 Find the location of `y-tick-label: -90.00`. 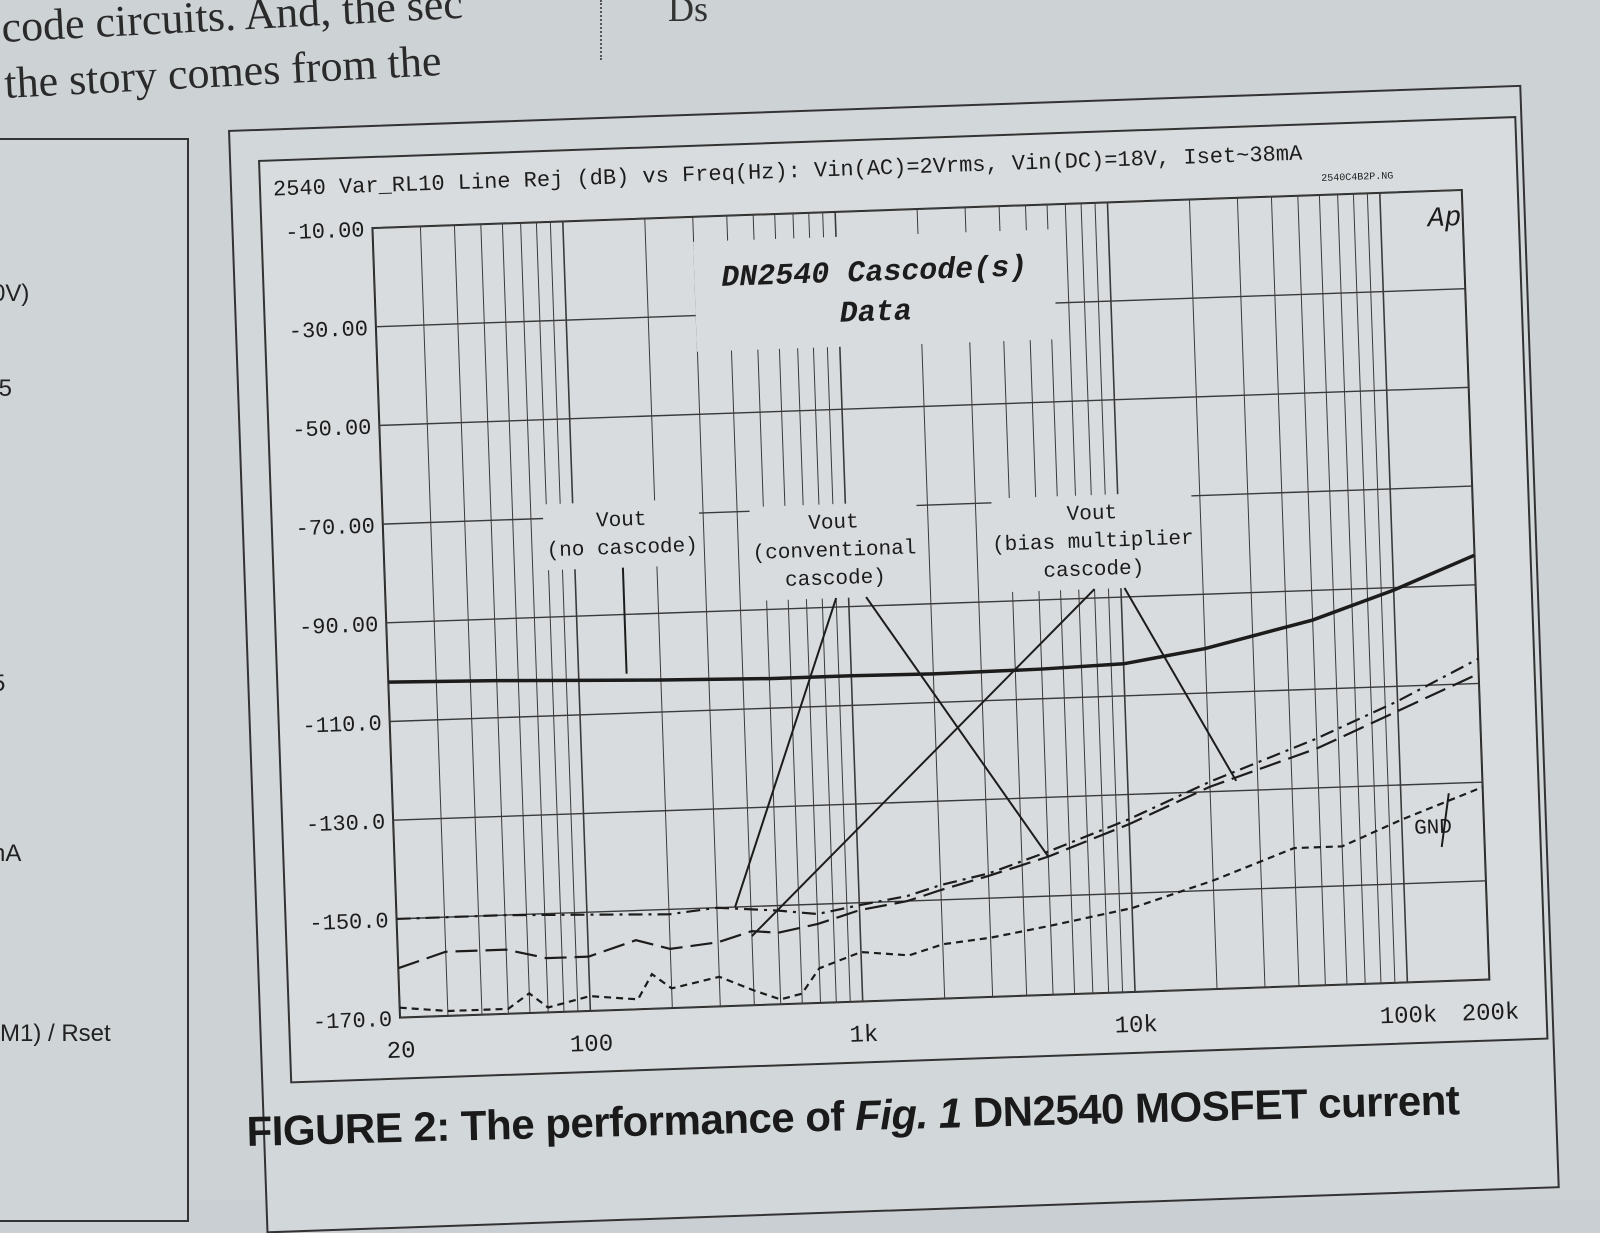

y-tick-label: -90.00 is located at coordinates (339, 627).